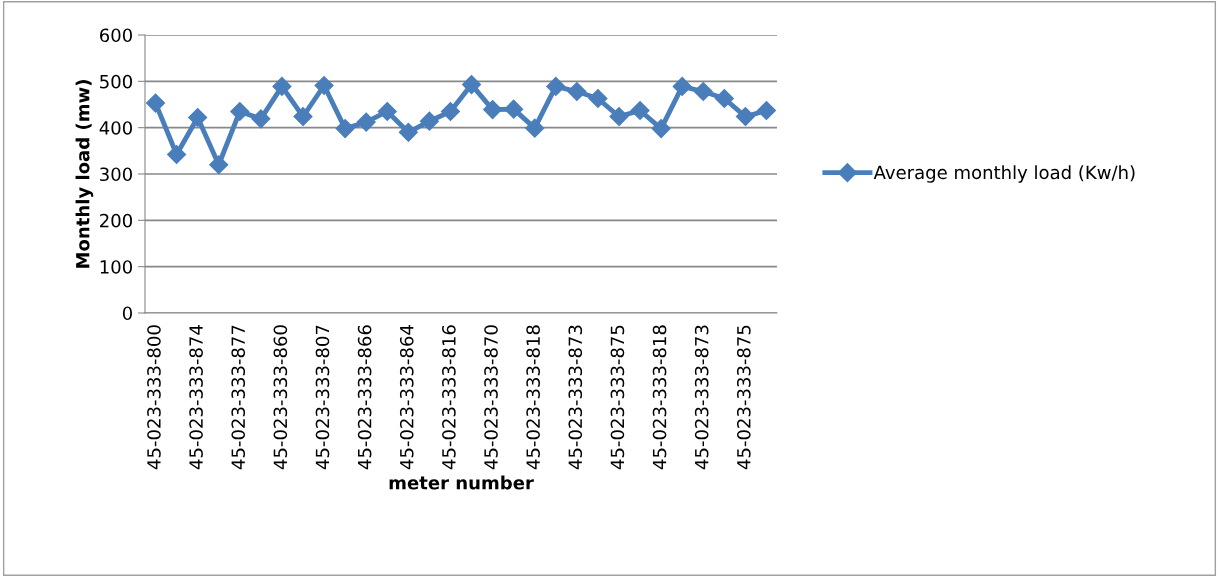  I want to click on x-tick-label: 45-023-333-874, so click(196, 397).